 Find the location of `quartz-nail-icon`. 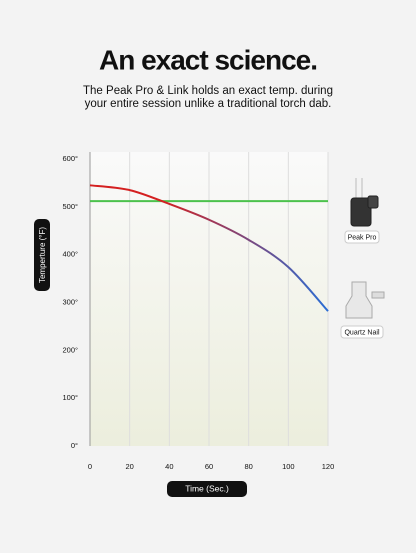

quartz-nail-icon is located at coordinates (365, 300).